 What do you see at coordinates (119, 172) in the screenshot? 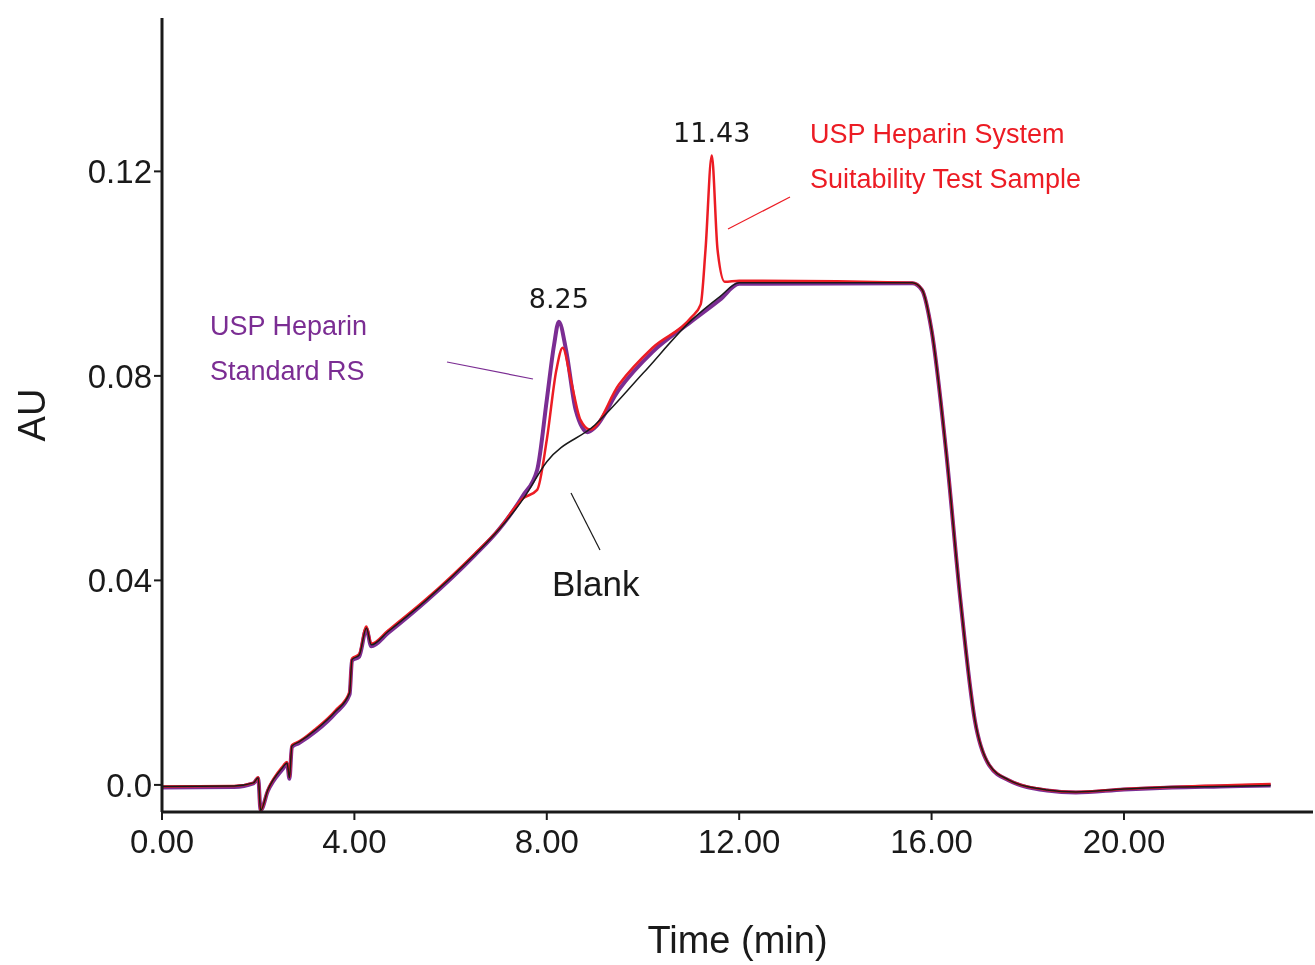
I see `y-tick-label: 0.12` at bounding box center [119, 172].